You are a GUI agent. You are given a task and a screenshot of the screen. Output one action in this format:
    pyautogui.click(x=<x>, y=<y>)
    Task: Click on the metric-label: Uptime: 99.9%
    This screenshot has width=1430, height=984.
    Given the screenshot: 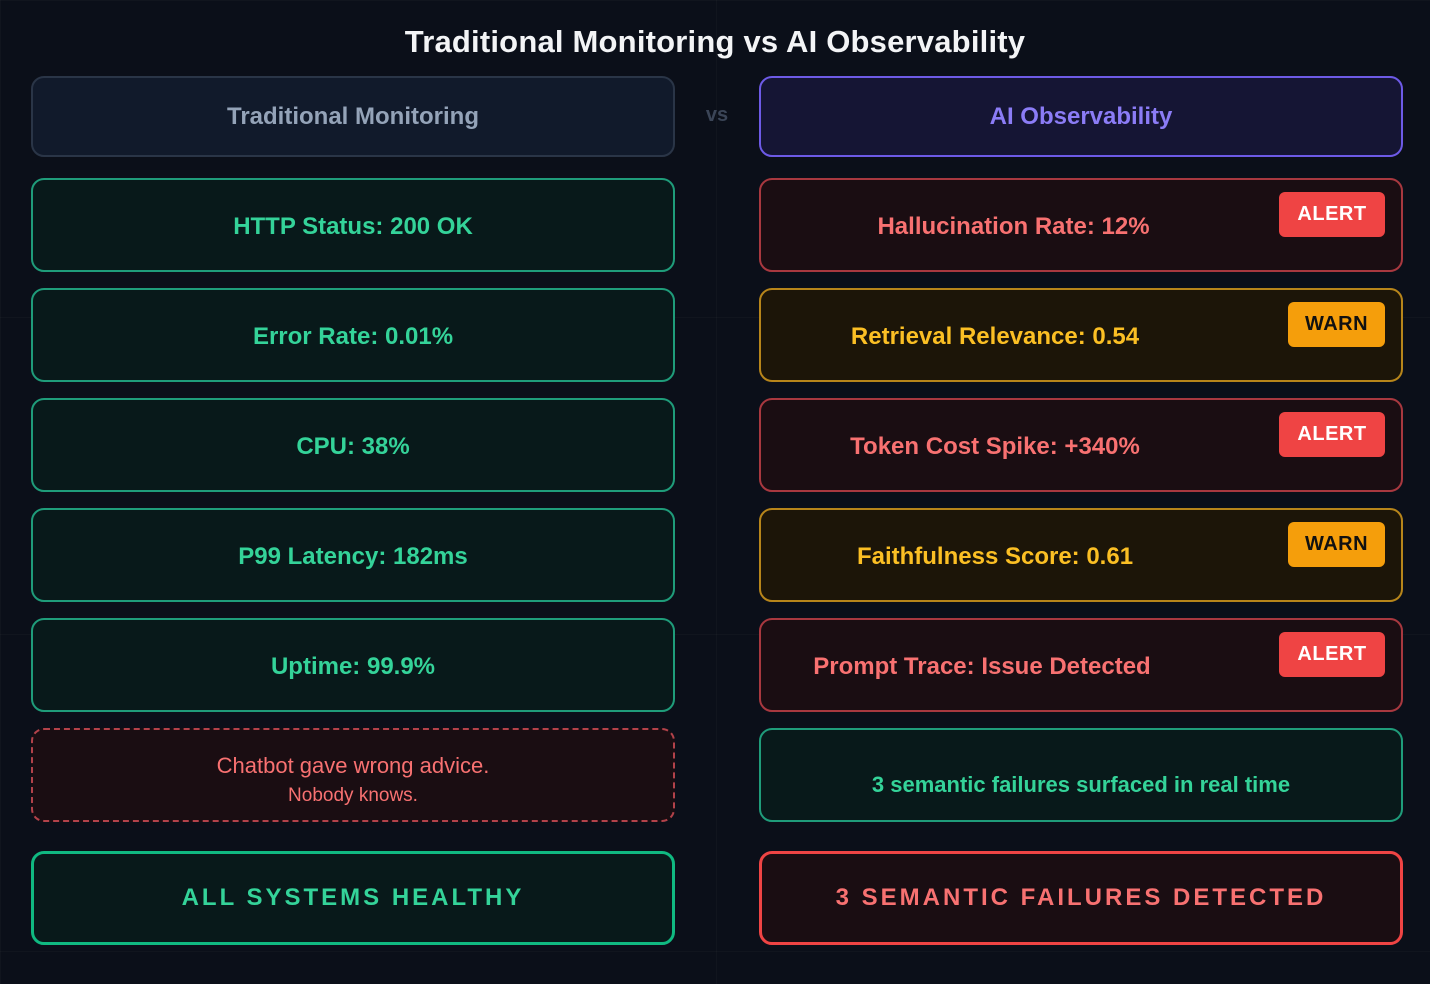 What is the action you would take?
    pyautogui.click(x=353, y=666)
    